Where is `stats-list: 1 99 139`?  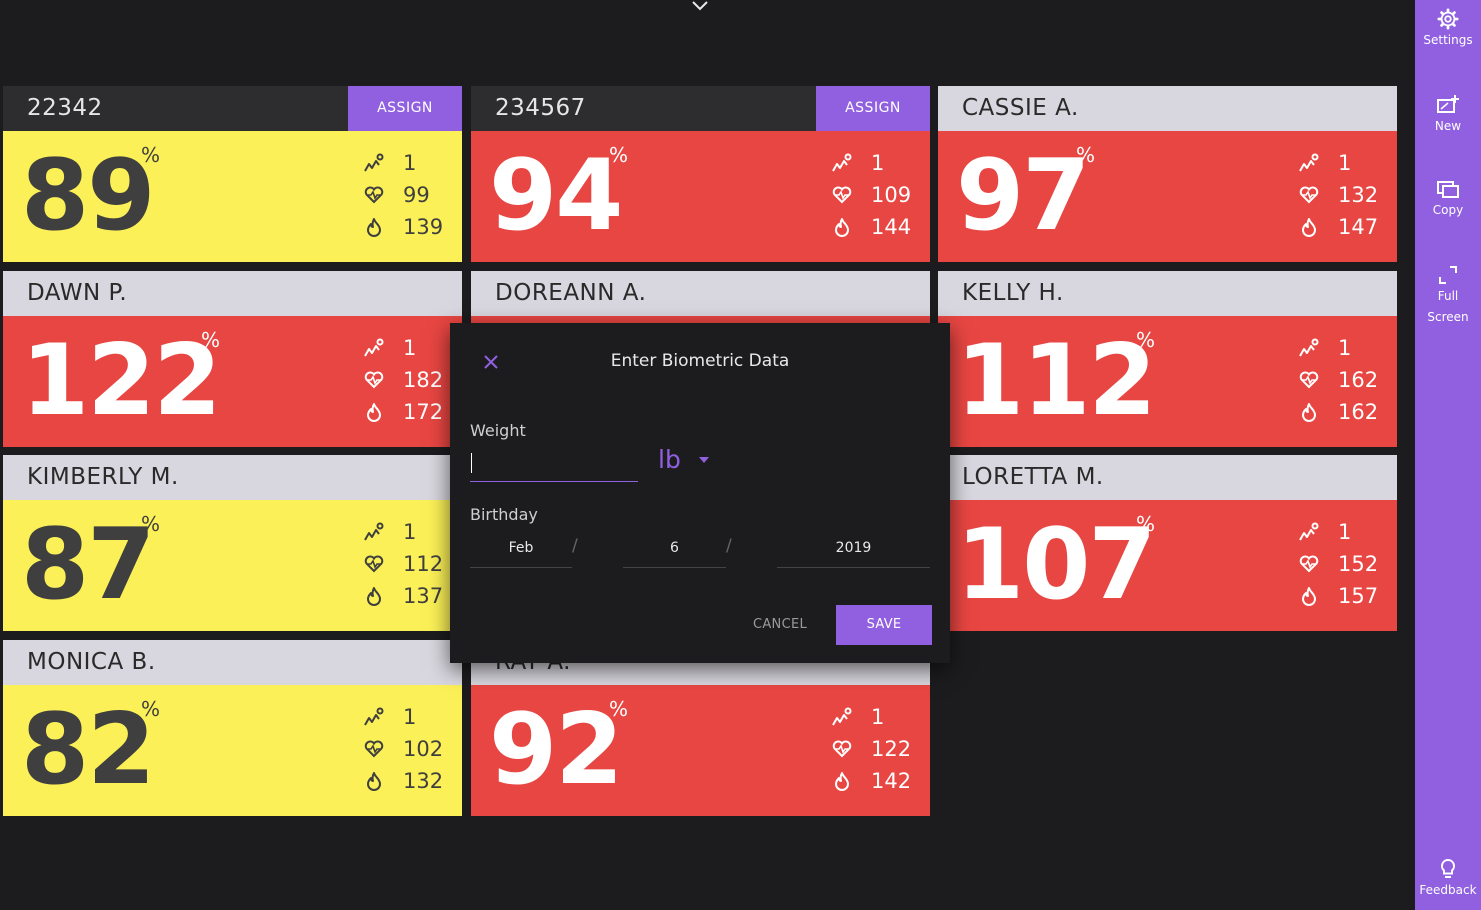
stats-list: 1 99 139 is located at coordinates (405, 195).